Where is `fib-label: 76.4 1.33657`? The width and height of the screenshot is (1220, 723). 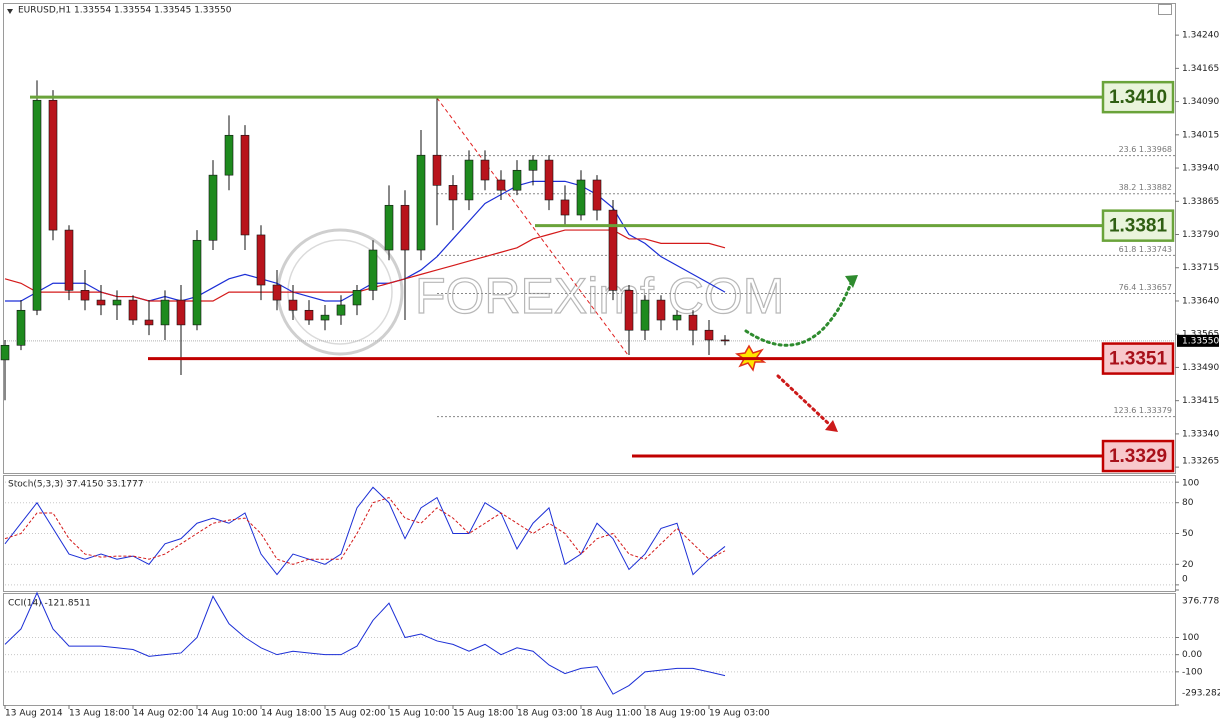
fib-label: 76.4 1.33657 is located at coordinates (1145, 287).